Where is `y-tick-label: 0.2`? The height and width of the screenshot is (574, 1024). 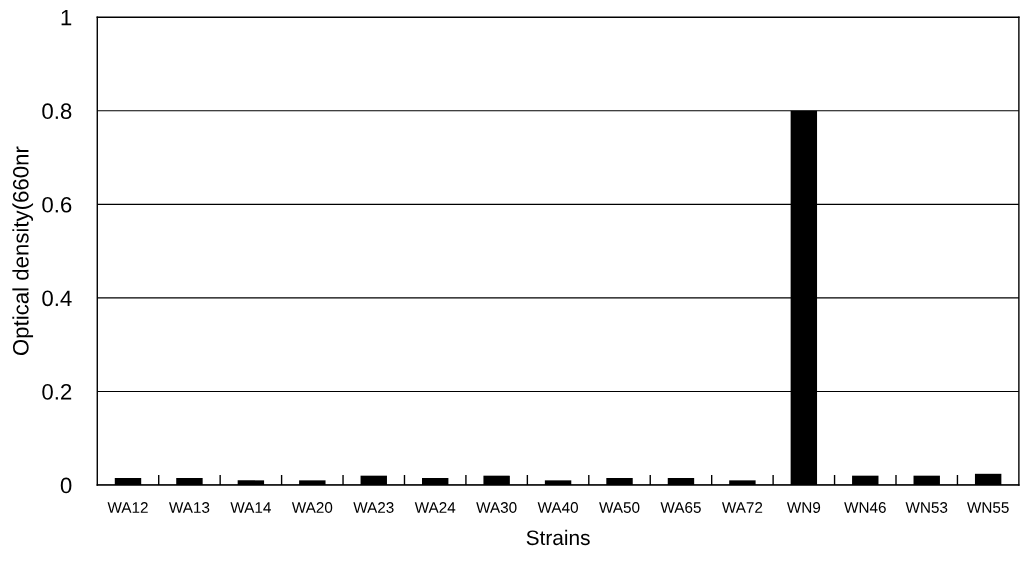
y-tick-label: 0.2 is located at coordinates (57, 392).